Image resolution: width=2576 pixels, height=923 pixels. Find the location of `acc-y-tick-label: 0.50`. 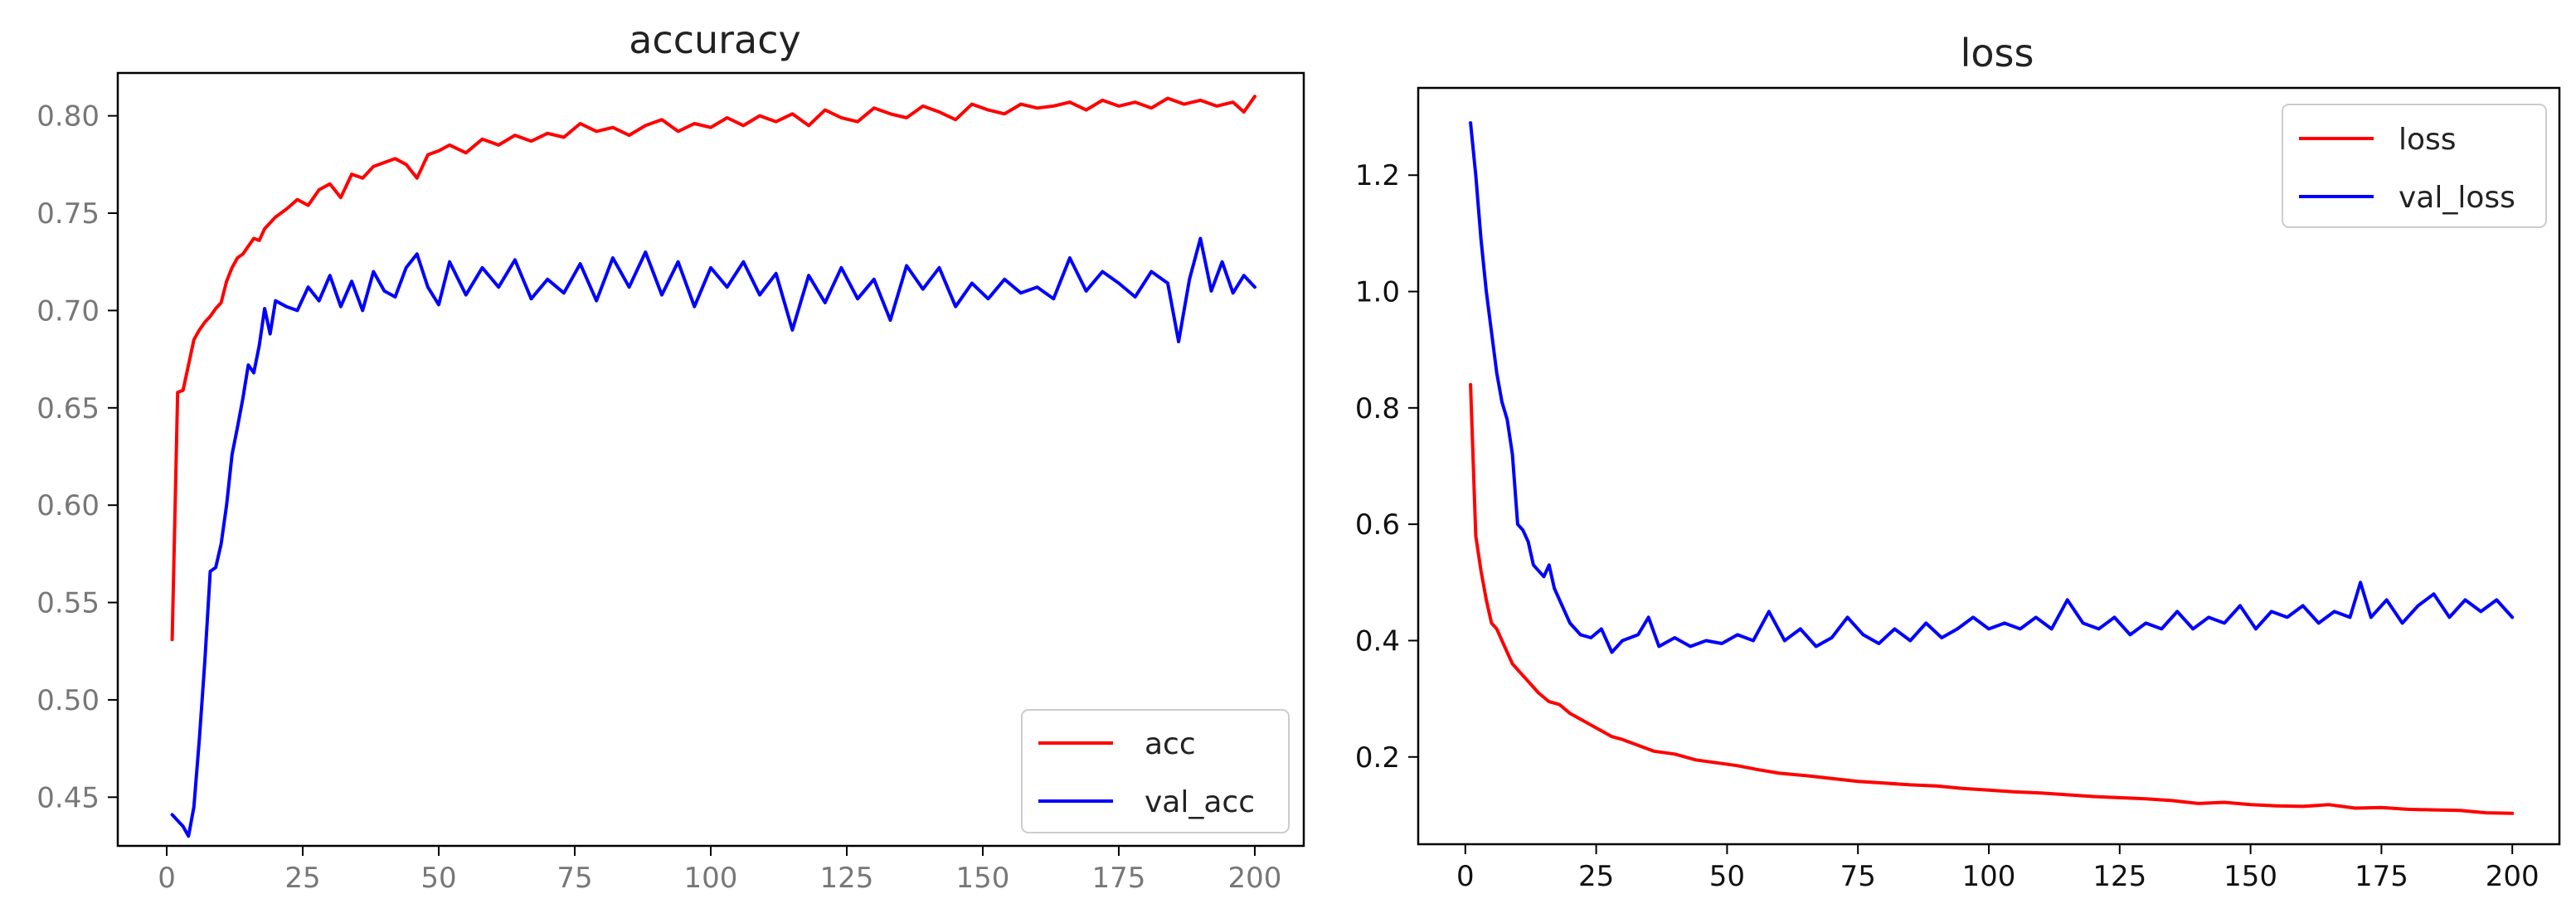

acc-y-tick-label: 0.50 is located at coordinates (68, 701).